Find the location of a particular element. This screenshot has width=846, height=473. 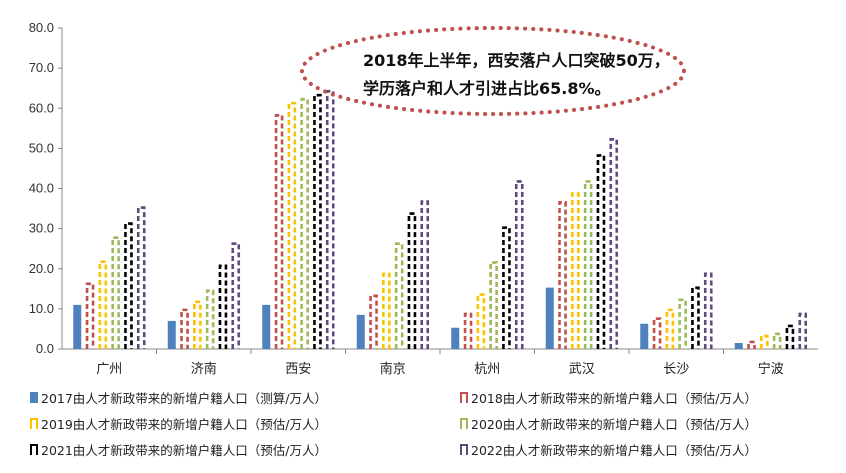

x-category-label: 西安 is located at coordinates (298, 369).